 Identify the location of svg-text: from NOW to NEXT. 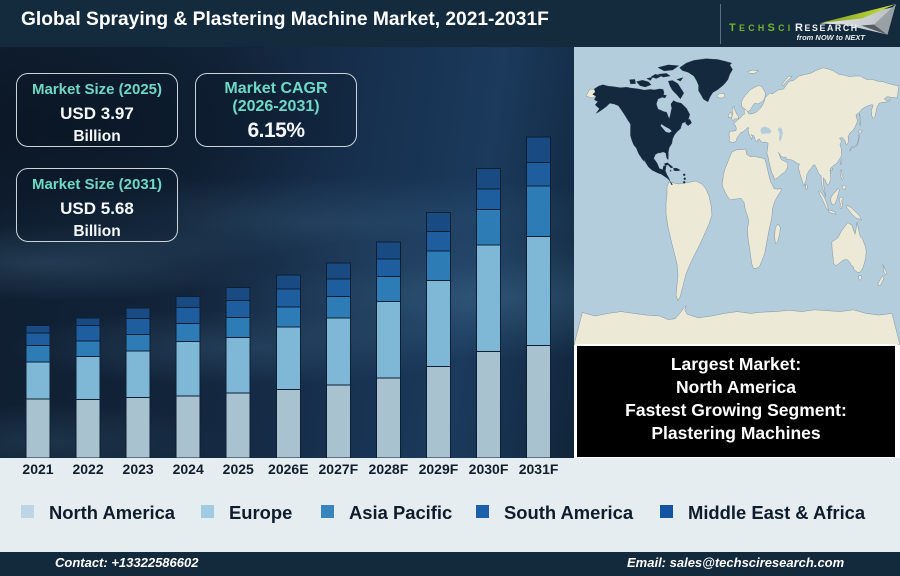
(832, 37).